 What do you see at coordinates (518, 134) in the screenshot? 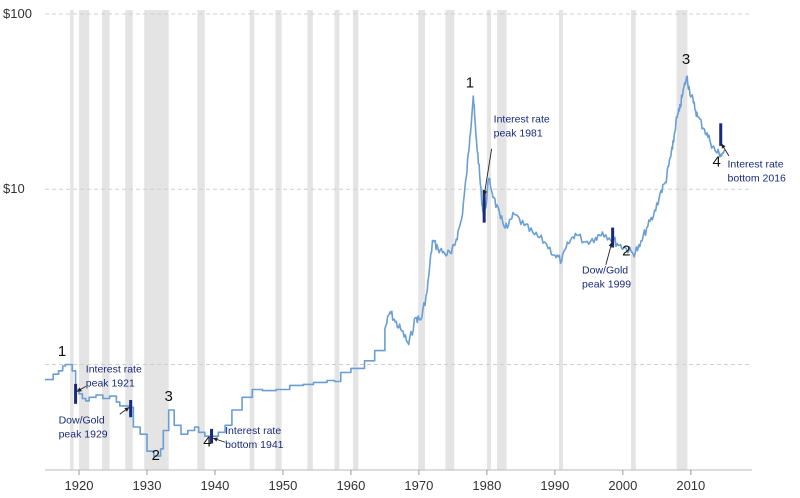
I see `annotation-line: peak 1981` at bounding box center [518, 134].